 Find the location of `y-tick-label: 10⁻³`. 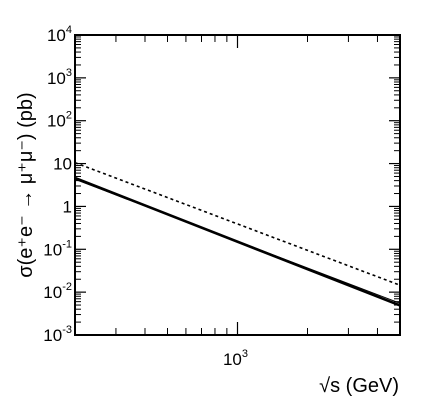

y-tick-label: 10⁻³ is located at coordinates (57, 334).